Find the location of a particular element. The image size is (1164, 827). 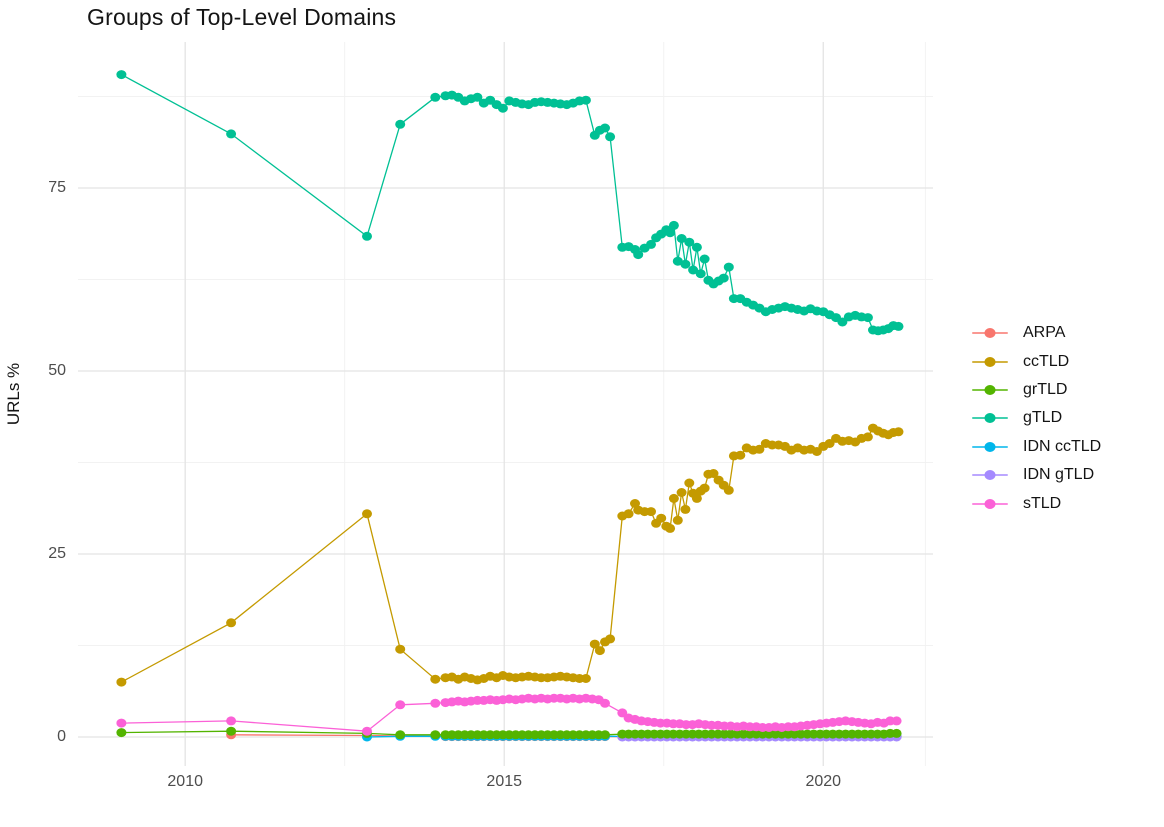

legend-label: grTLD is located at coordinates (1045, 389).